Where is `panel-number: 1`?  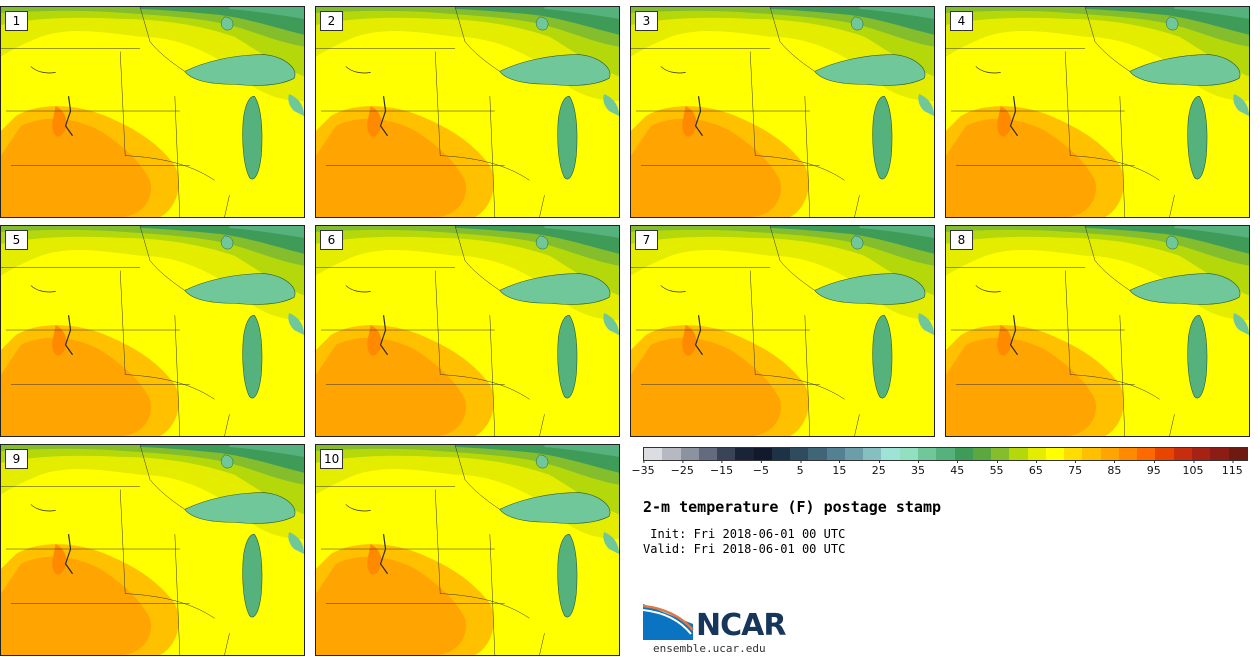 panel-number: 1 is located at coordinates (16, 21).